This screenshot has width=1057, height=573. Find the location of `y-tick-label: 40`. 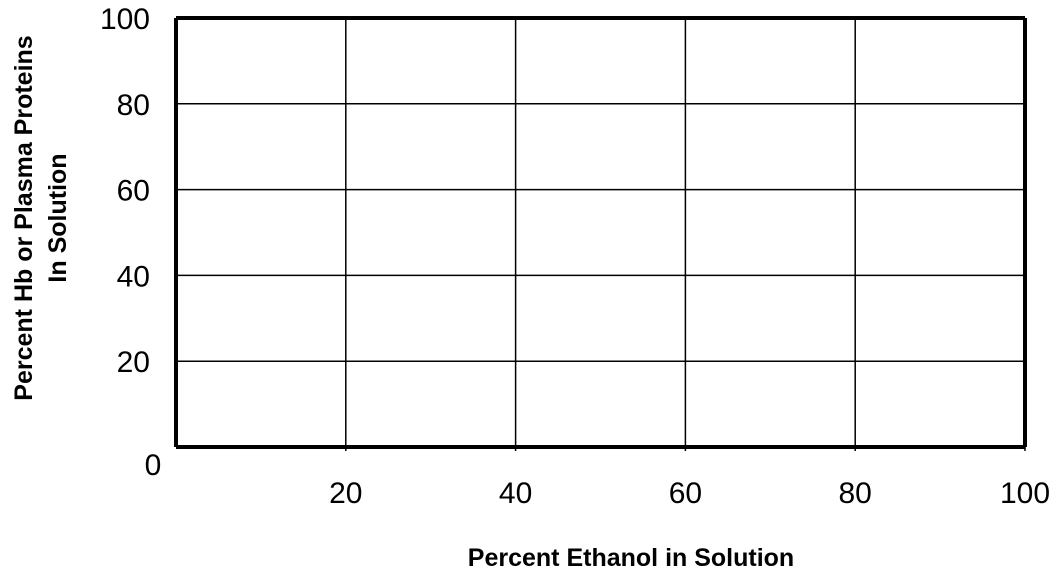

y-tick-label: 40 is located at coordinates (133, 276).